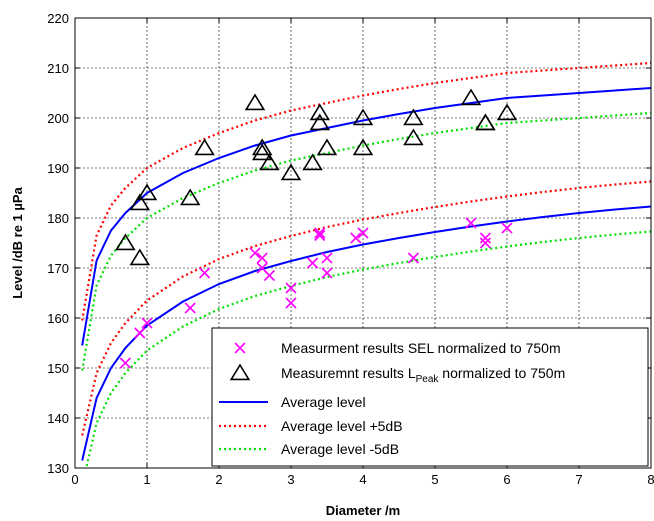 The width and height of the screenshot is (654, 521). What do you see at coordinates (428, 379) in the screenshot?
I see `legend-label-subscript: Peak` at bounding box center [428, 379].